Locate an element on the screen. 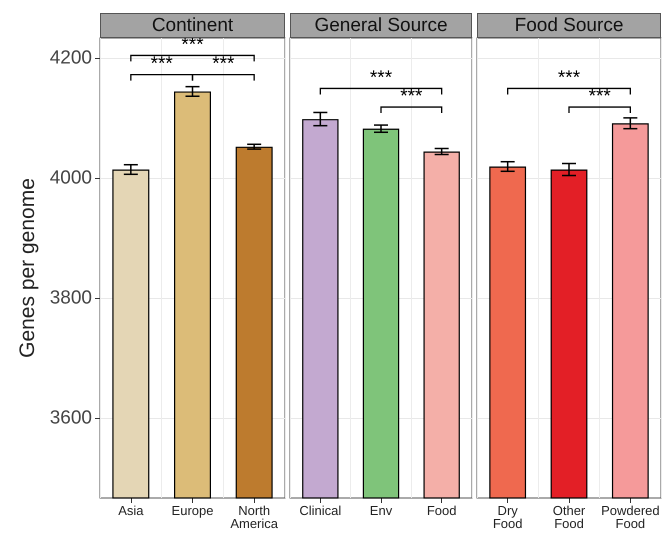  x-tick-label: Dry Food is located at coordinates (507, 517).